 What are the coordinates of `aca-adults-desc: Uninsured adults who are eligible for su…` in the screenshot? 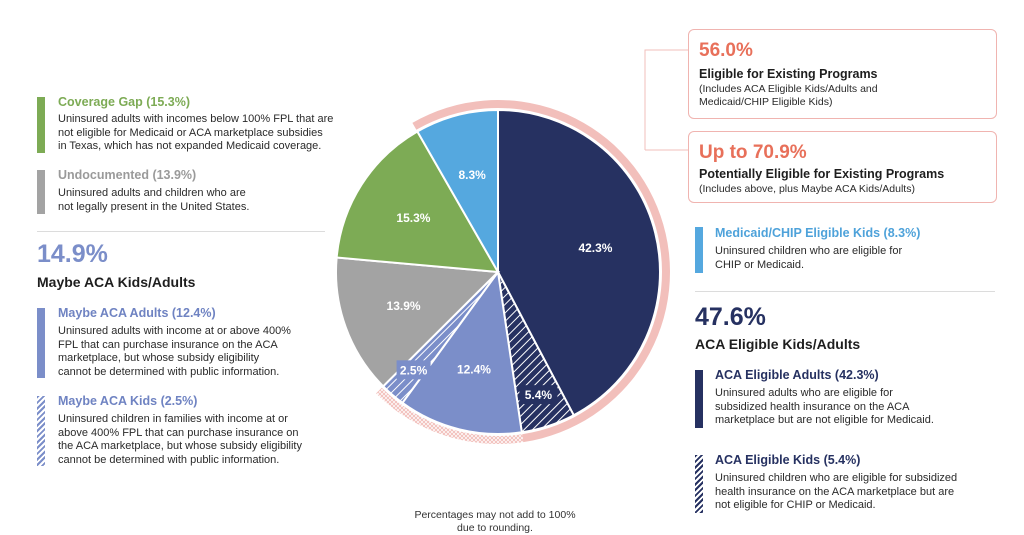 It's located at (824, 407).